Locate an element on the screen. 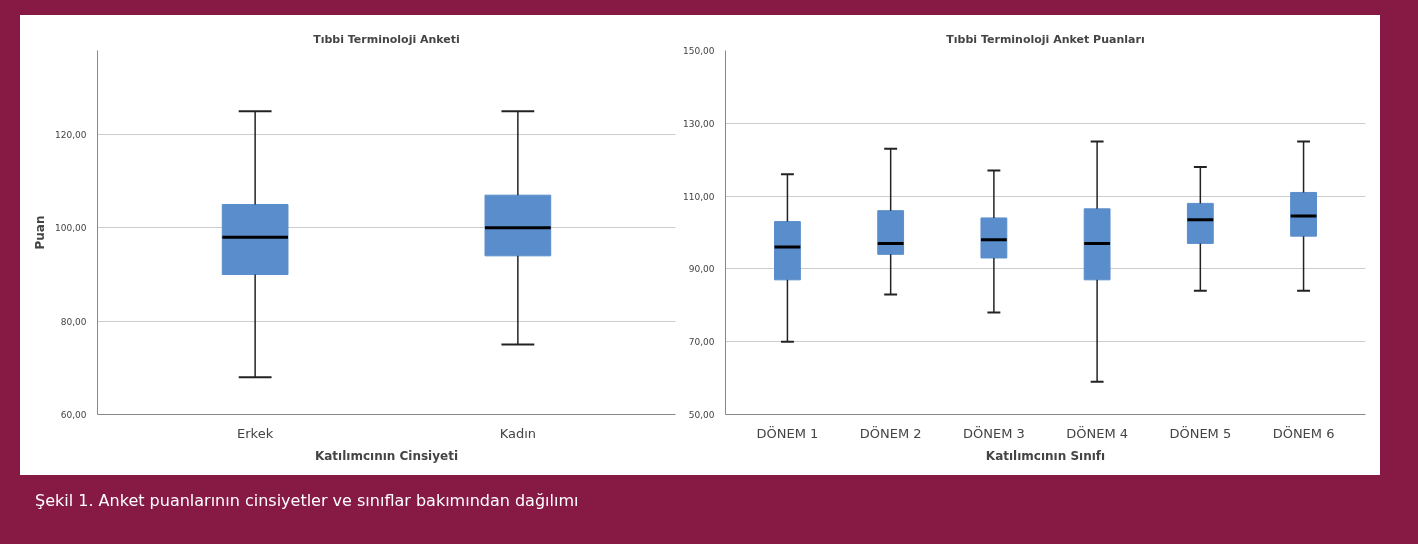 Image resolution: width=1418 pixels, height=544 pixels. x-tick-label: DÖNEM 1 is located at coordinates (787, 432).